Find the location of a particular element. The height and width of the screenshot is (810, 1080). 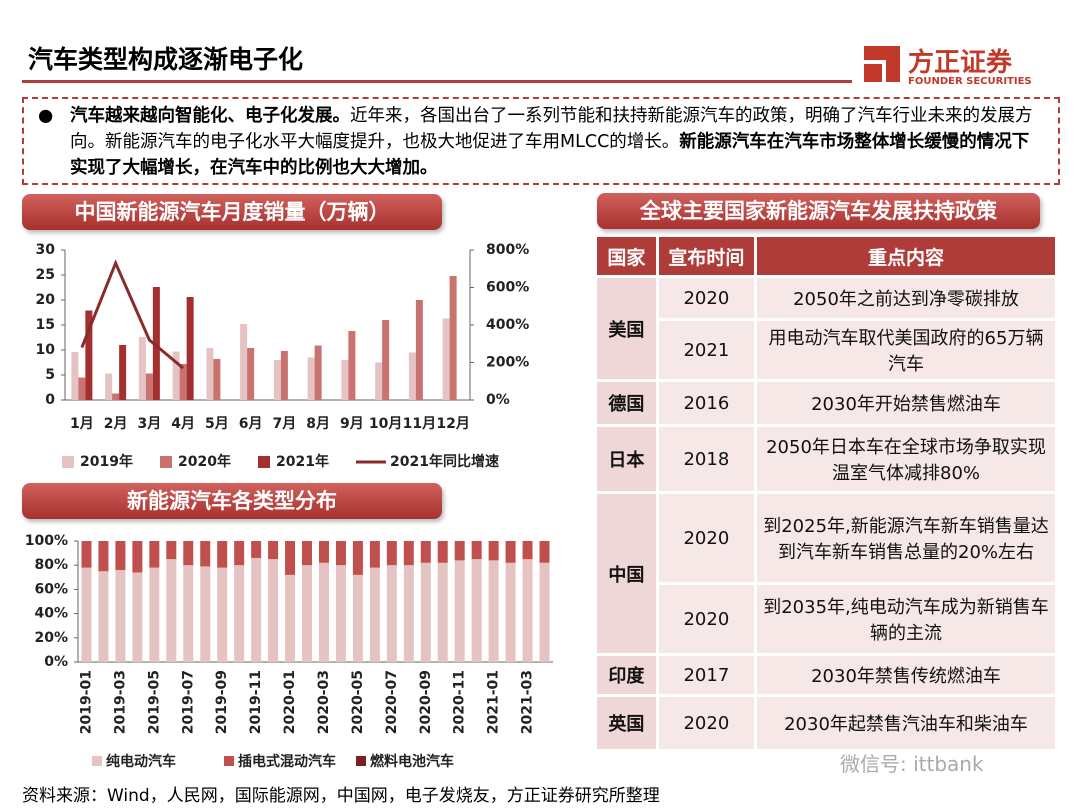

y-tick-label: 20 is located at coordinates (46, 300).